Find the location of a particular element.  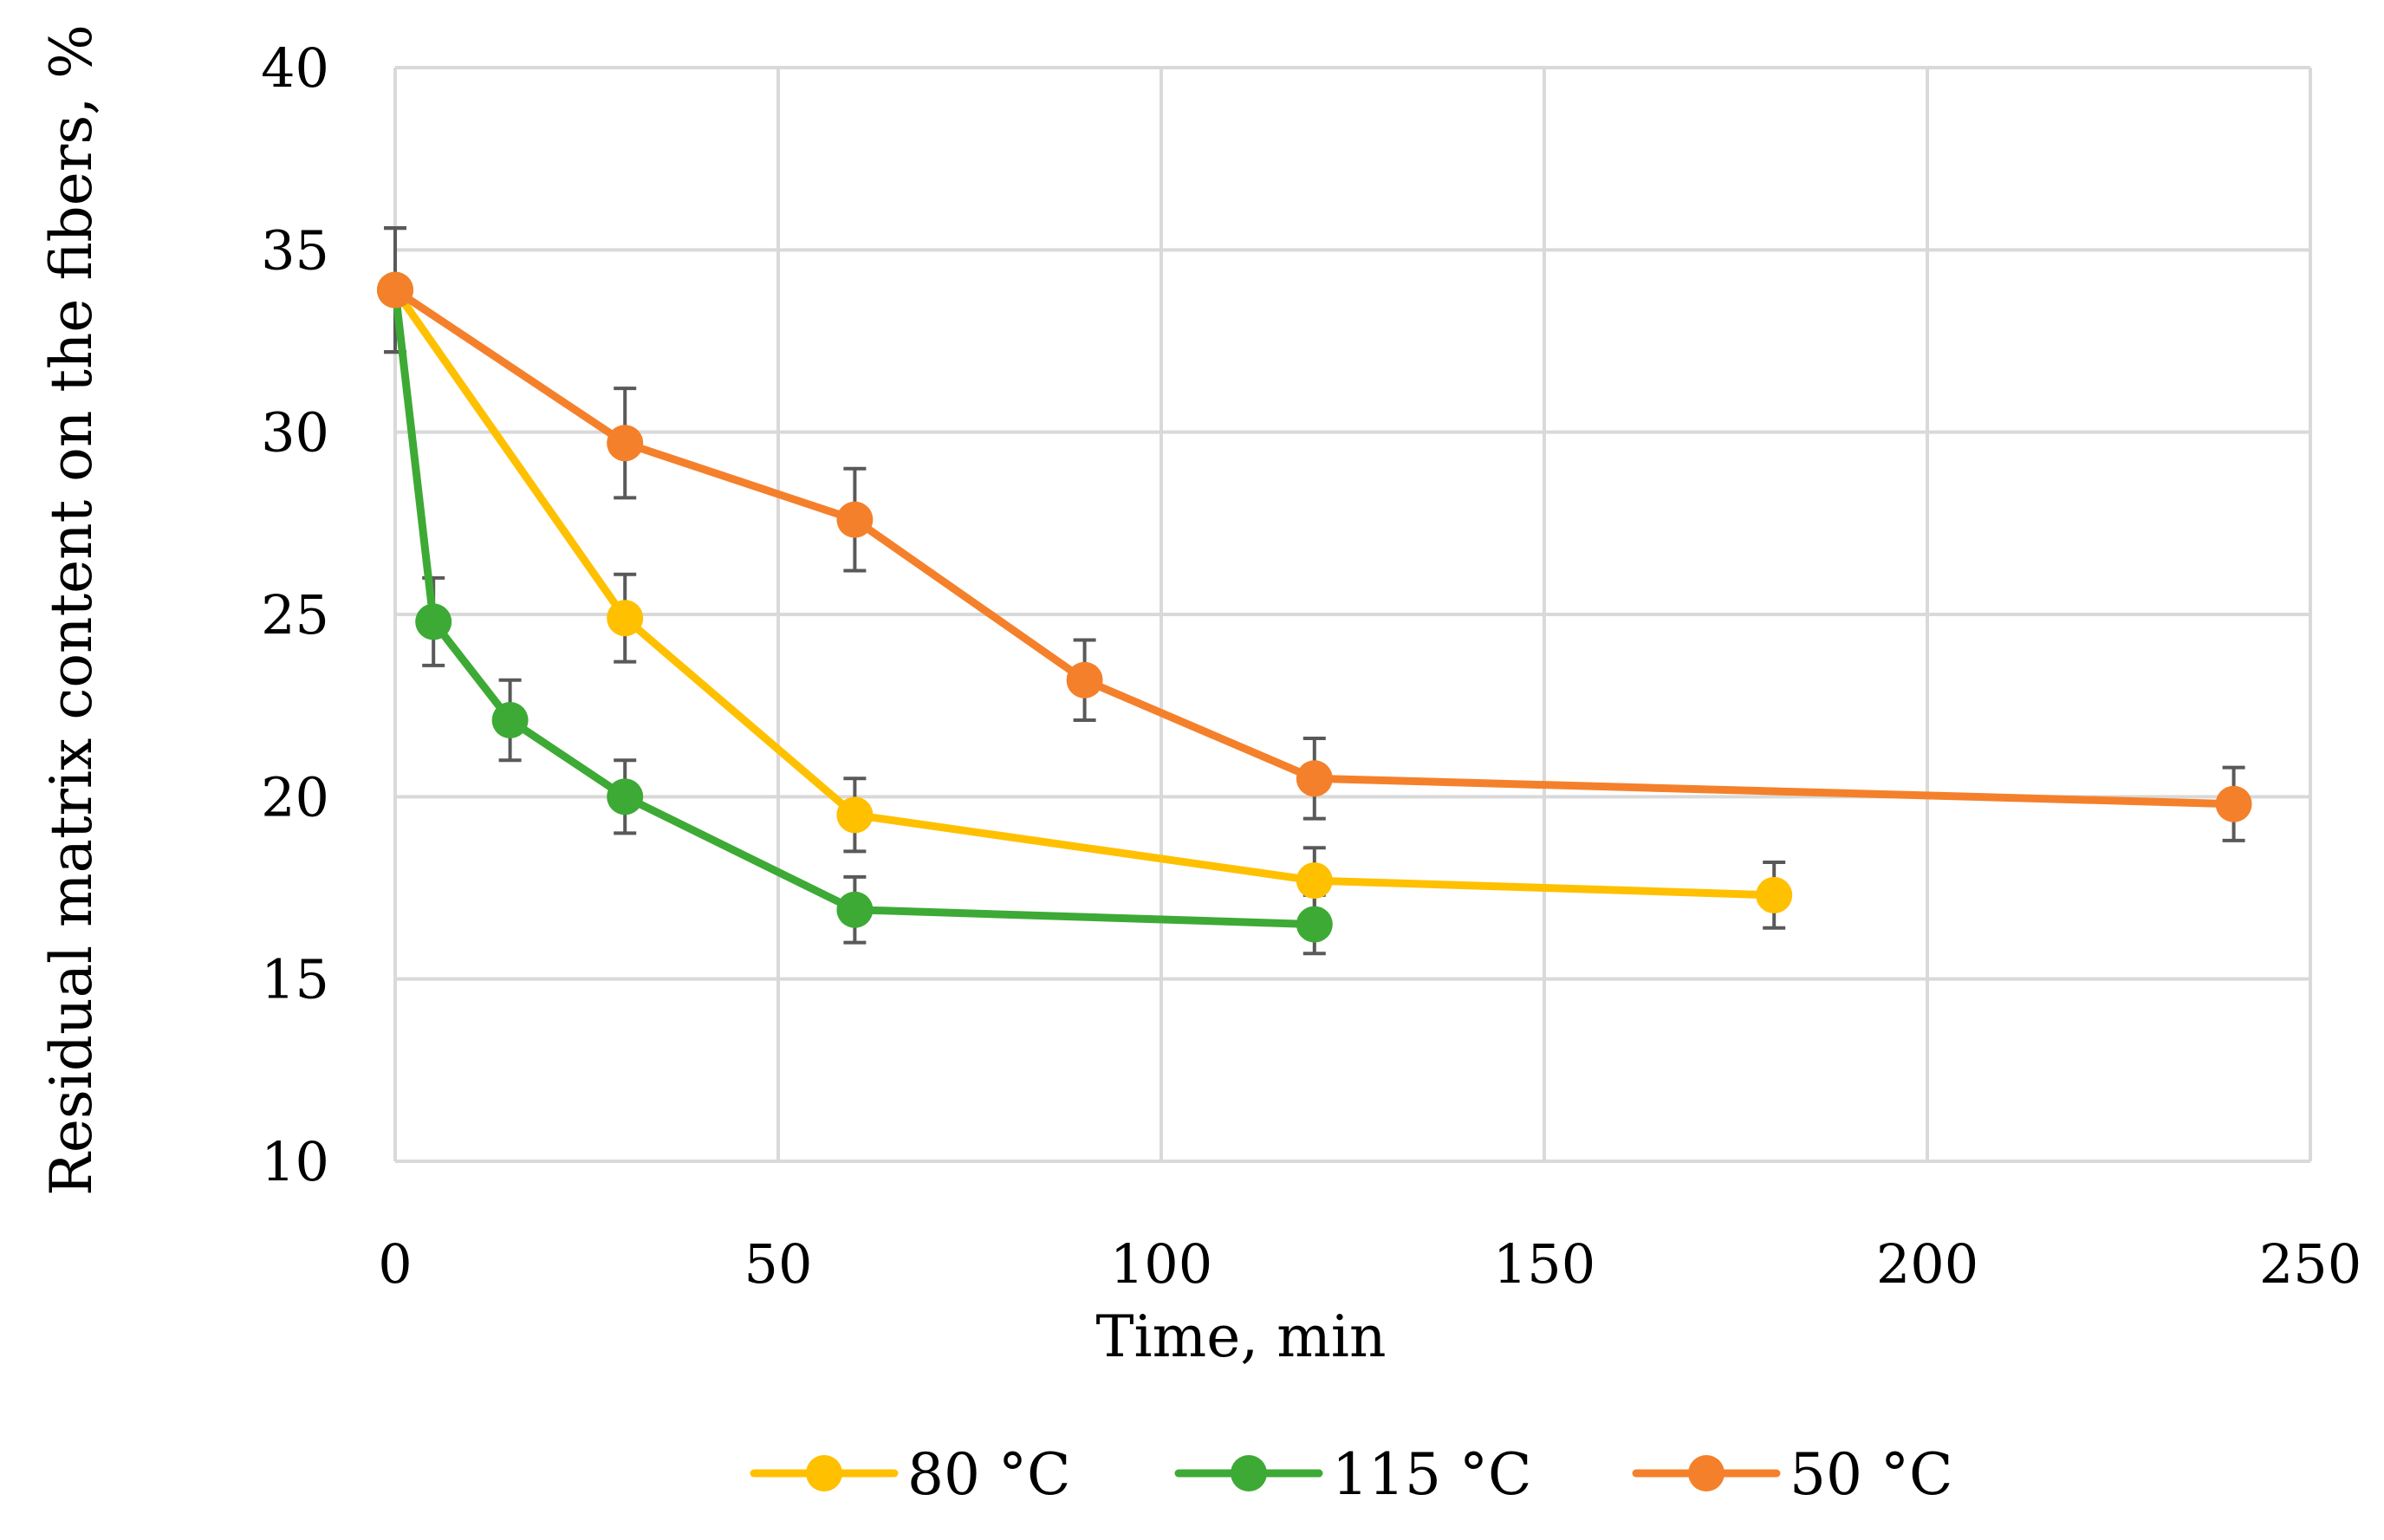

legend-item-50-c: 50 °C is located at coordinates (1792, 1475).